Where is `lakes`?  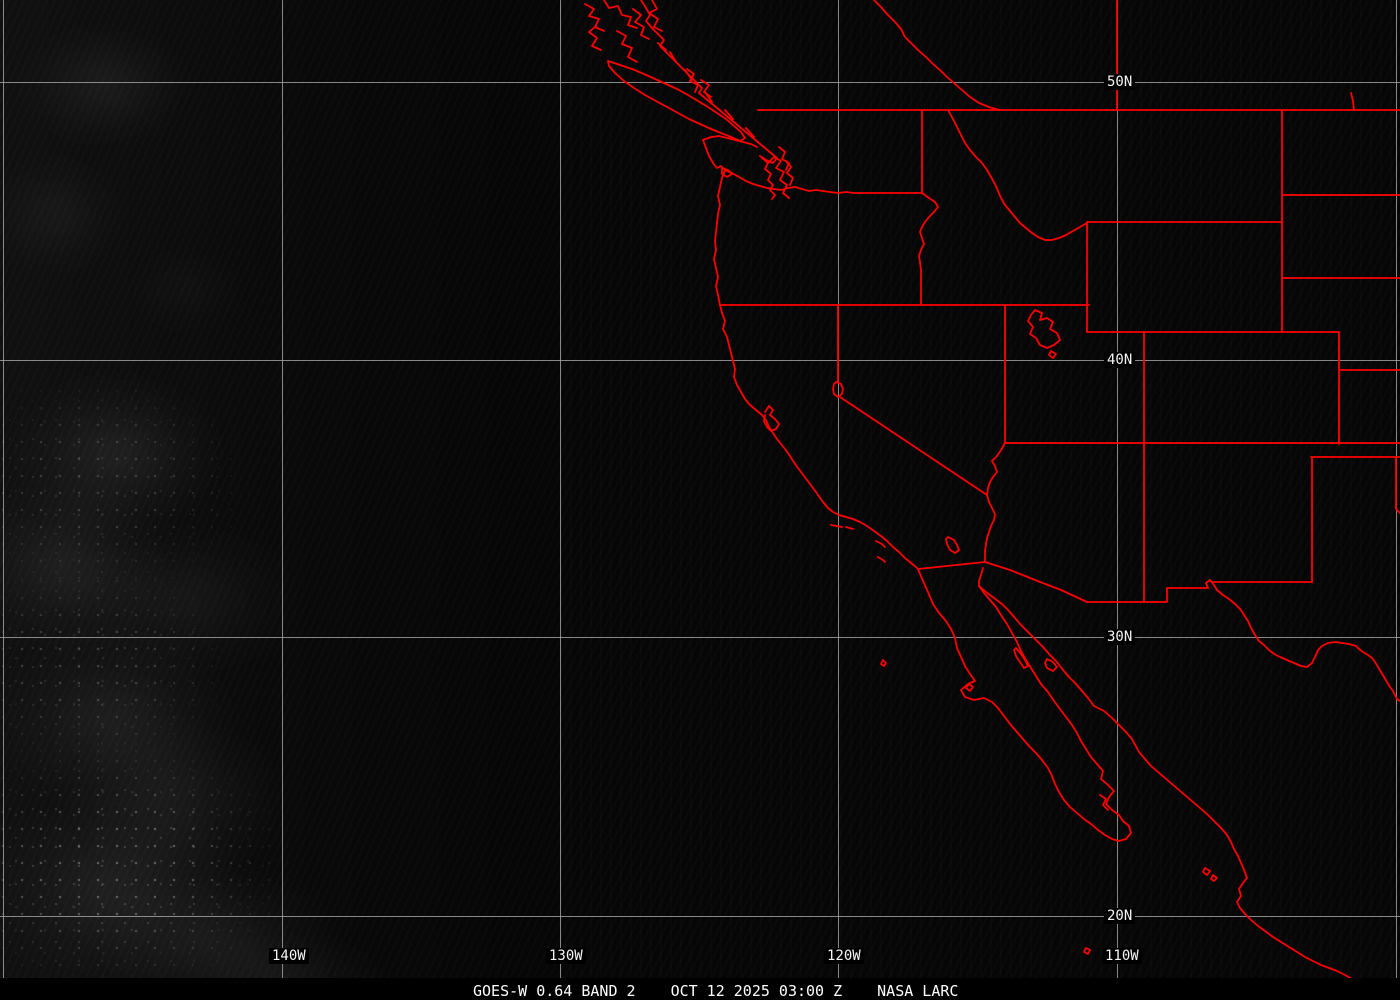
lakes is located at coordinates (1044, 334).